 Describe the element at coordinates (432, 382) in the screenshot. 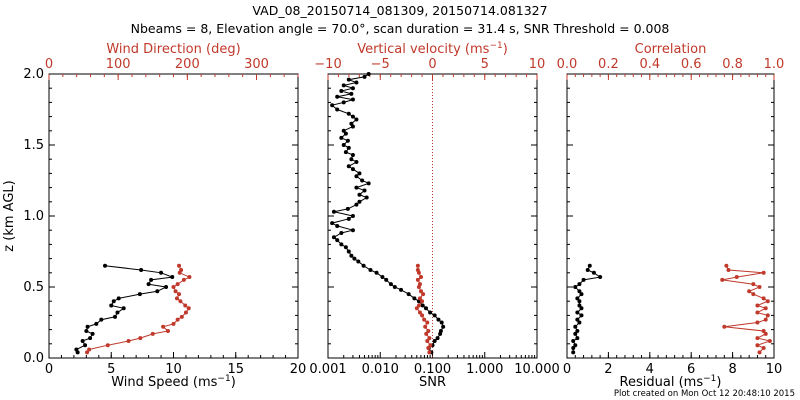

I see `x-axis-title: SNR` at that location.